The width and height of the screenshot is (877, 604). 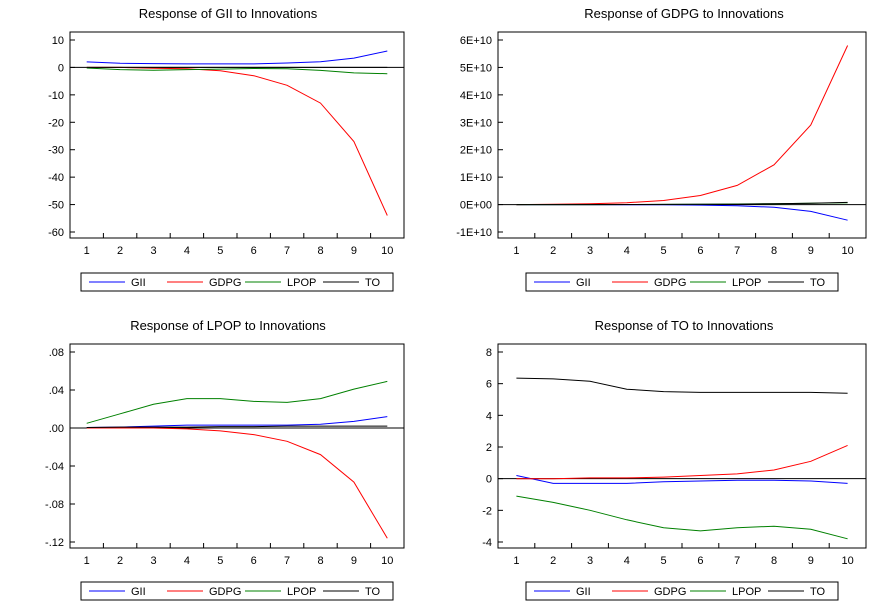 What do you see at coordinates (56, 353) in the screenshot?
I see `y-tick-label: .08` at bounding box center [56, 353].